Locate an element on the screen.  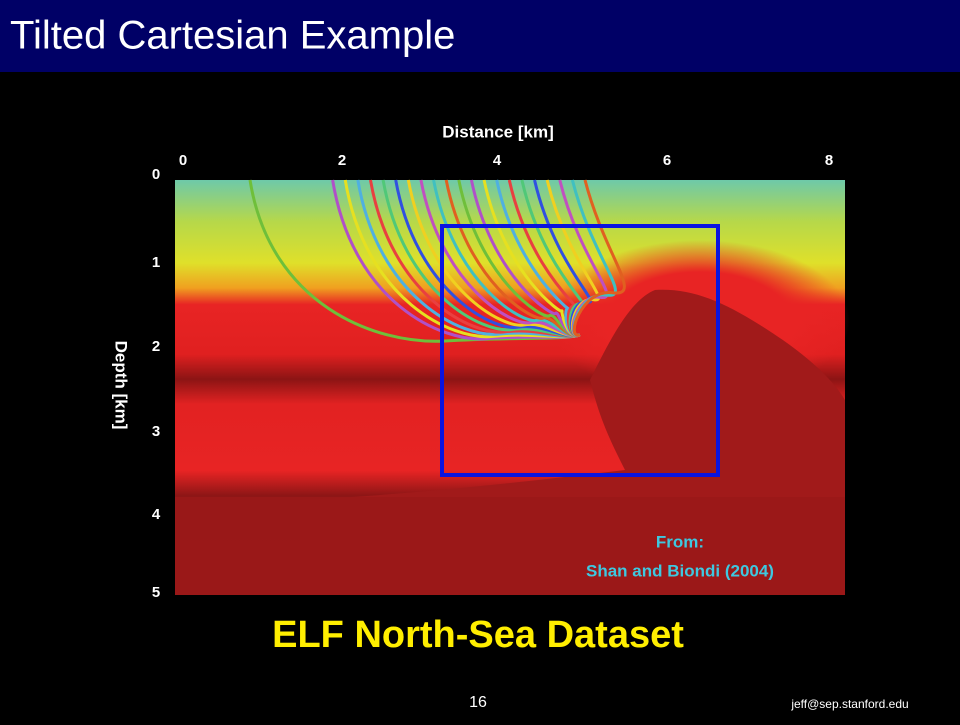
x-tick-label: 4 is located at coordinates (497, 160).